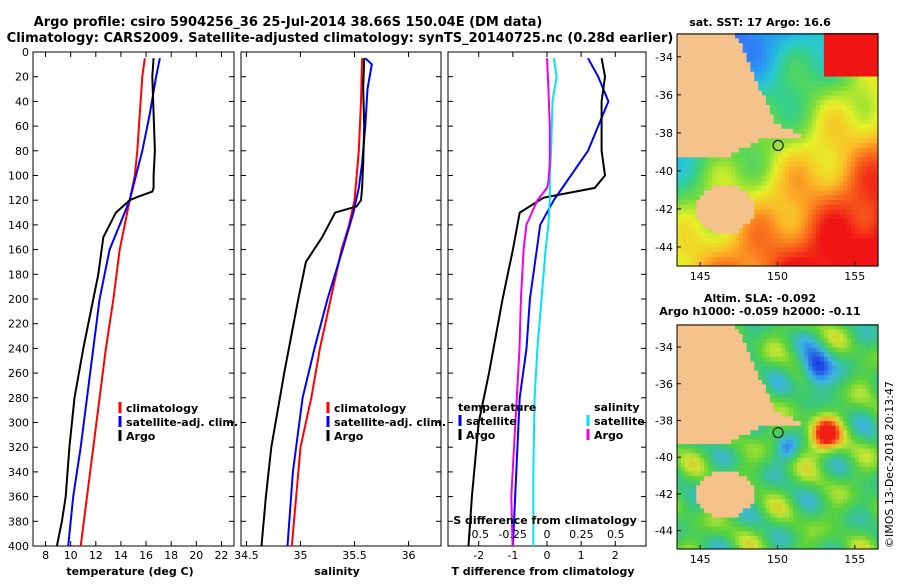  I want to click on temperature-xlabel: temperature (deg C), so click(129, 571).